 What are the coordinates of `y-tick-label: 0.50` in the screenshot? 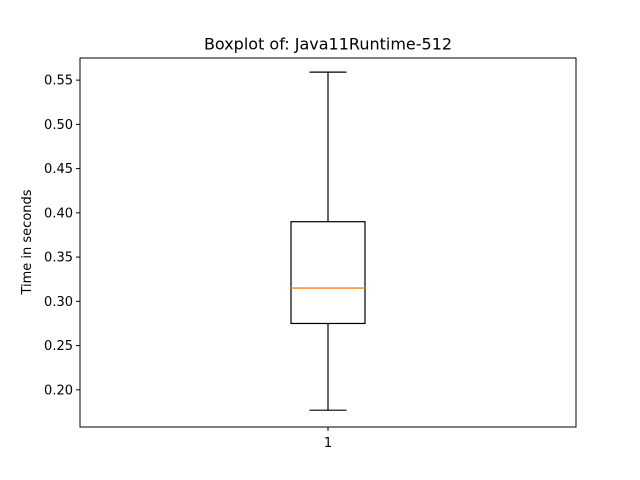 It's located at (58, 125).